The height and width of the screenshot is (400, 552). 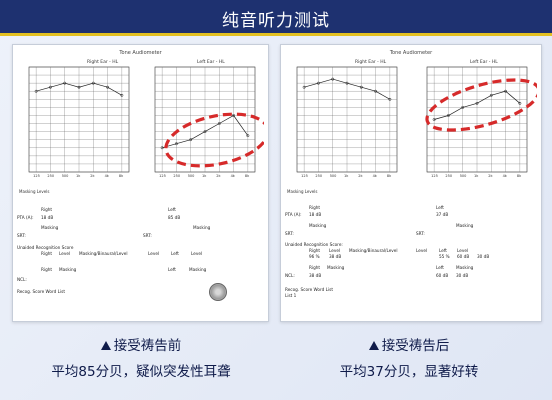 I want to click on ncl-left-masking-value: 30 dB, so click(x=462, y=275).